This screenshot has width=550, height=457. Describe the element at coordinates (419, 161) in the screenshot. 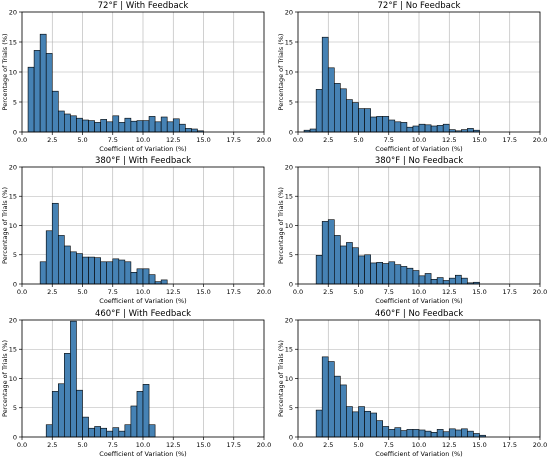

I see `chart-title: 380°F | No Feedback` at that location.